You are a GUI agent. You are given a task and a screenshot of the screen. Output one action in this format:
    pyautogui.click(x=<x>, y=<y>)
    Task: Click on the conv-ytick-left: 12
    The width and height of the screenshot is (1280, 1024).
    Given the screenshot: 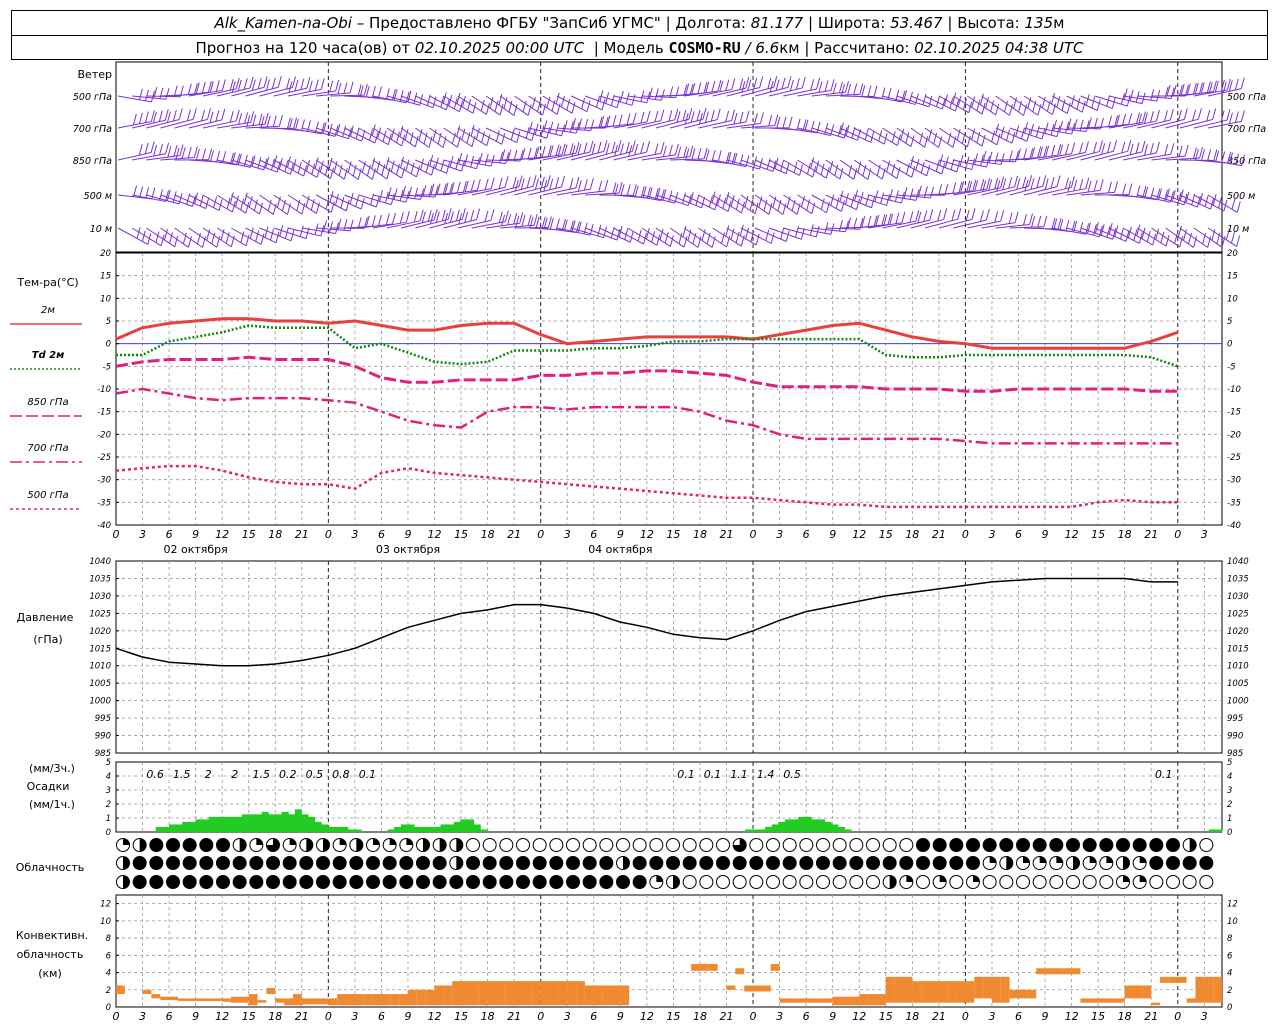 What is the action you would take?
    pyautogui.click(x=105, y=905)
    